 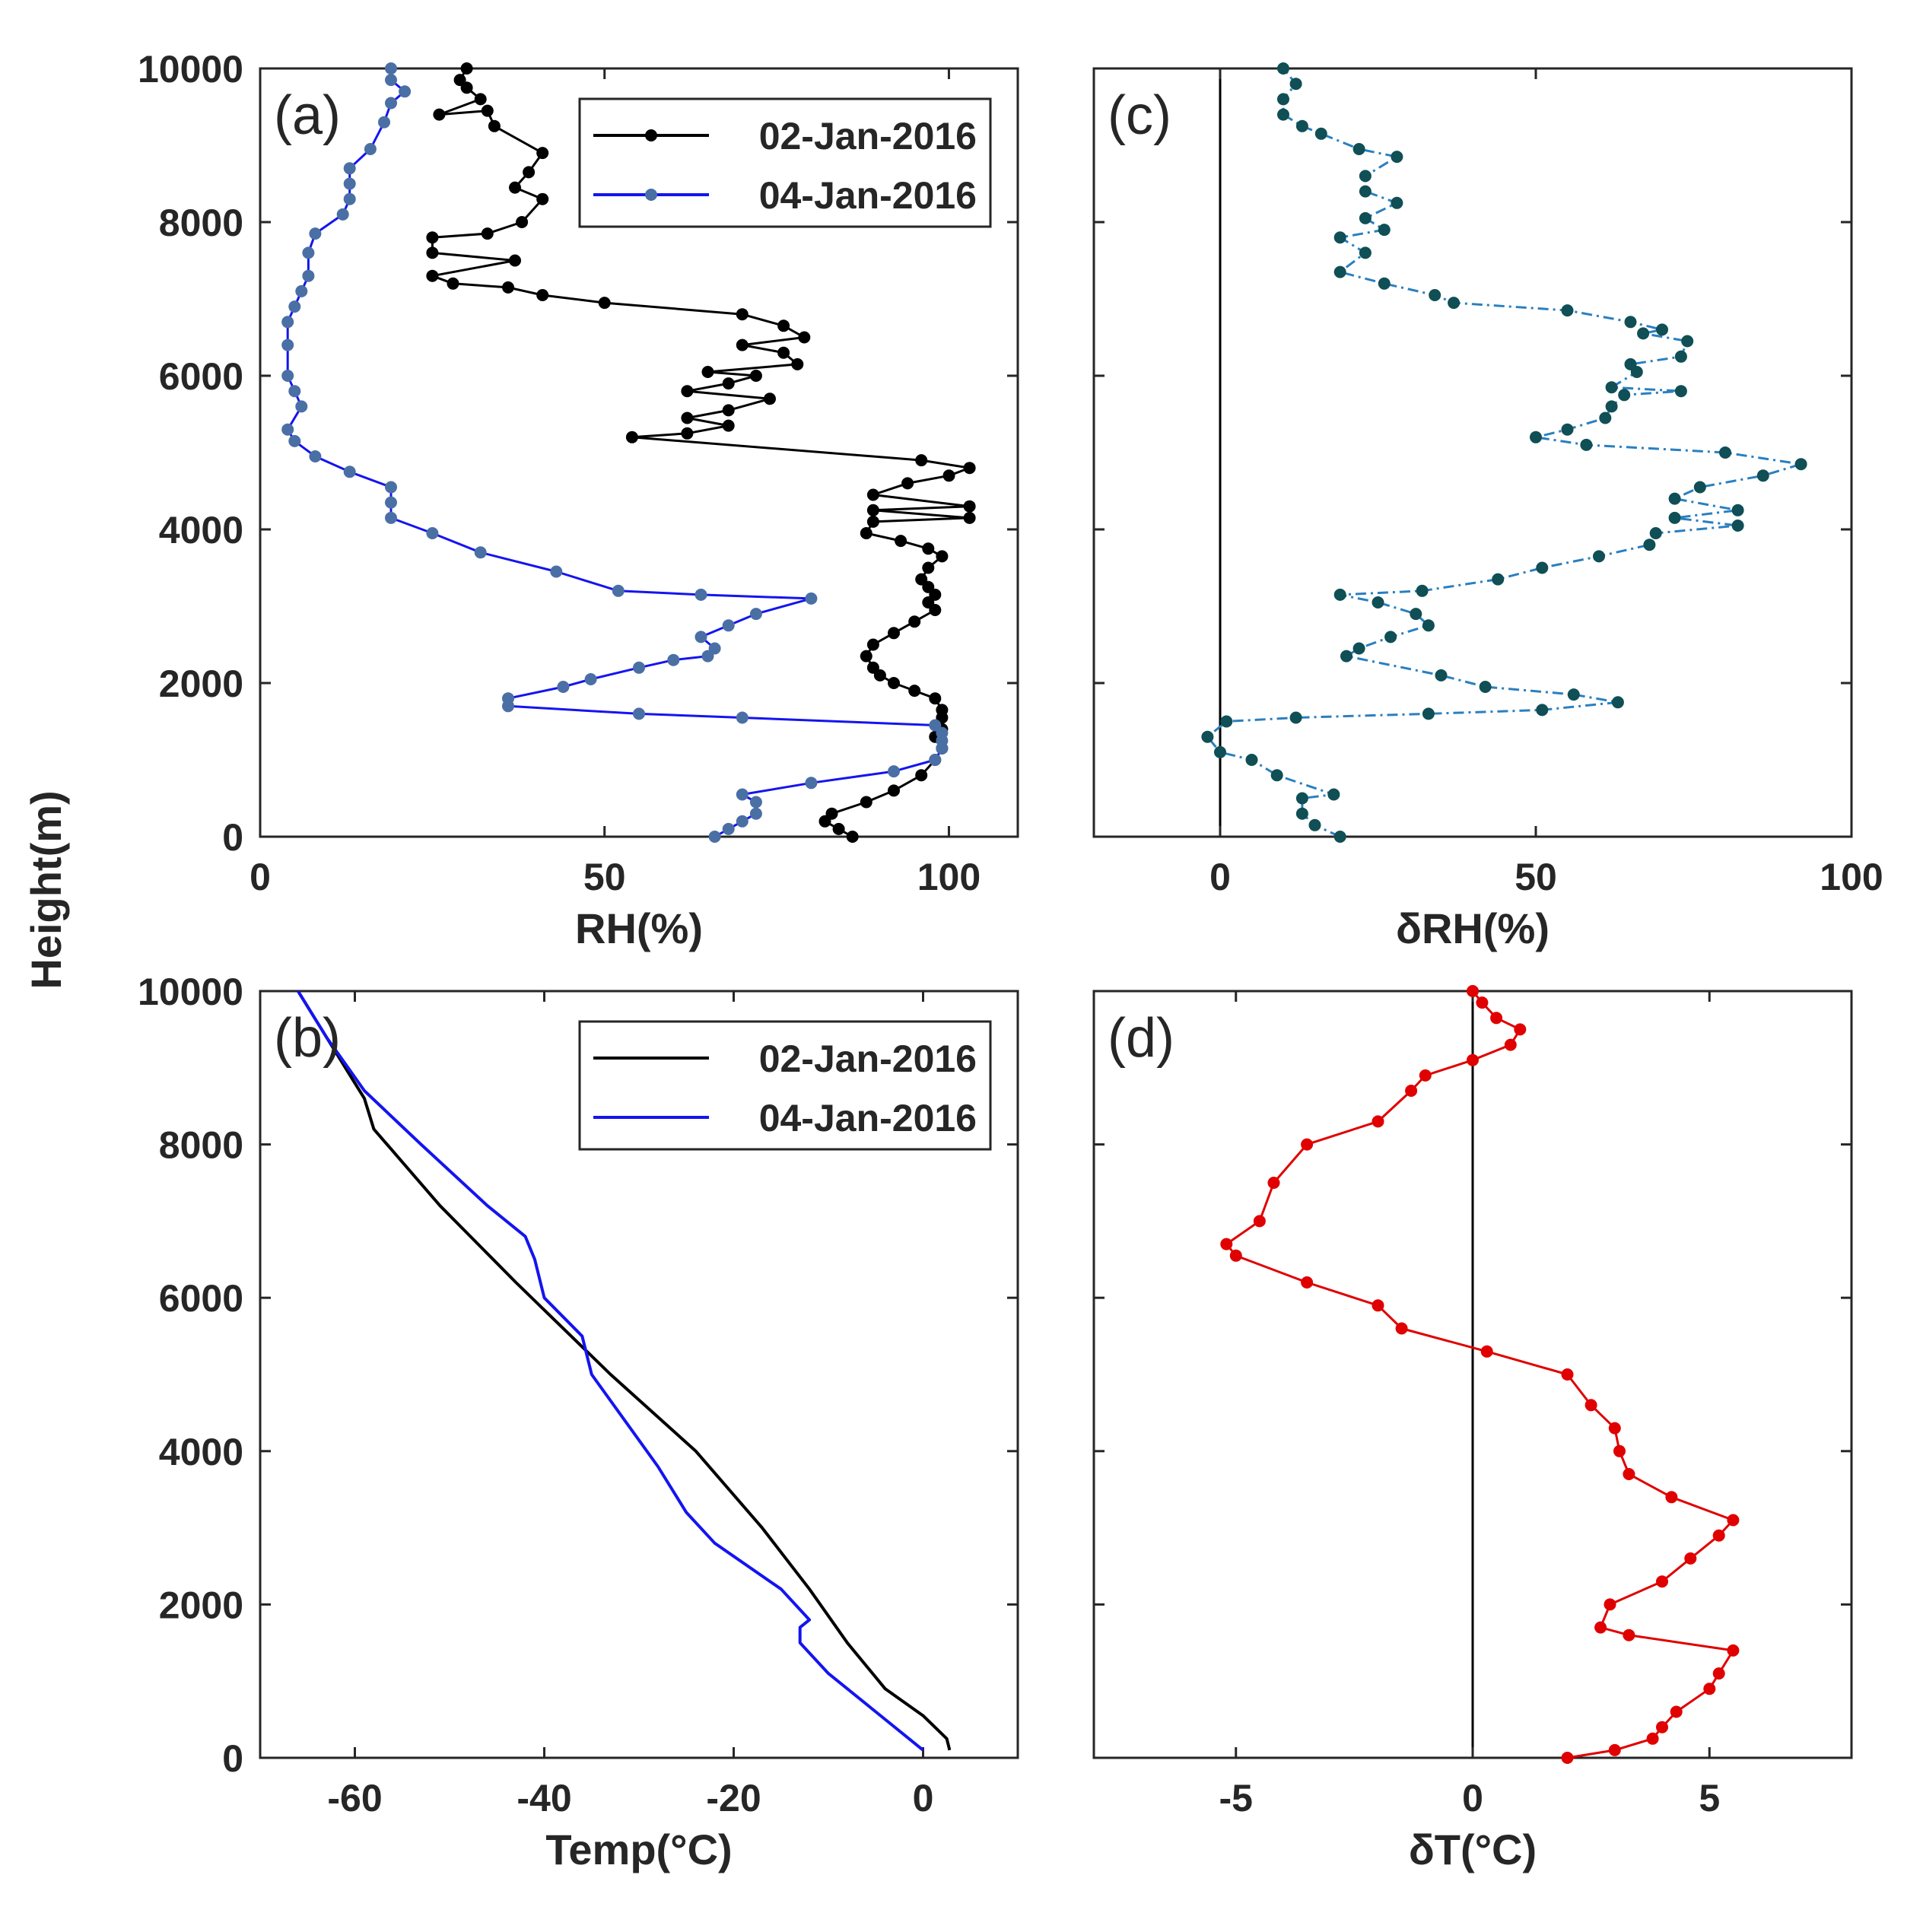 I want to click on legend-entry: 02-Jan-2016, so click(x=868, y=136).